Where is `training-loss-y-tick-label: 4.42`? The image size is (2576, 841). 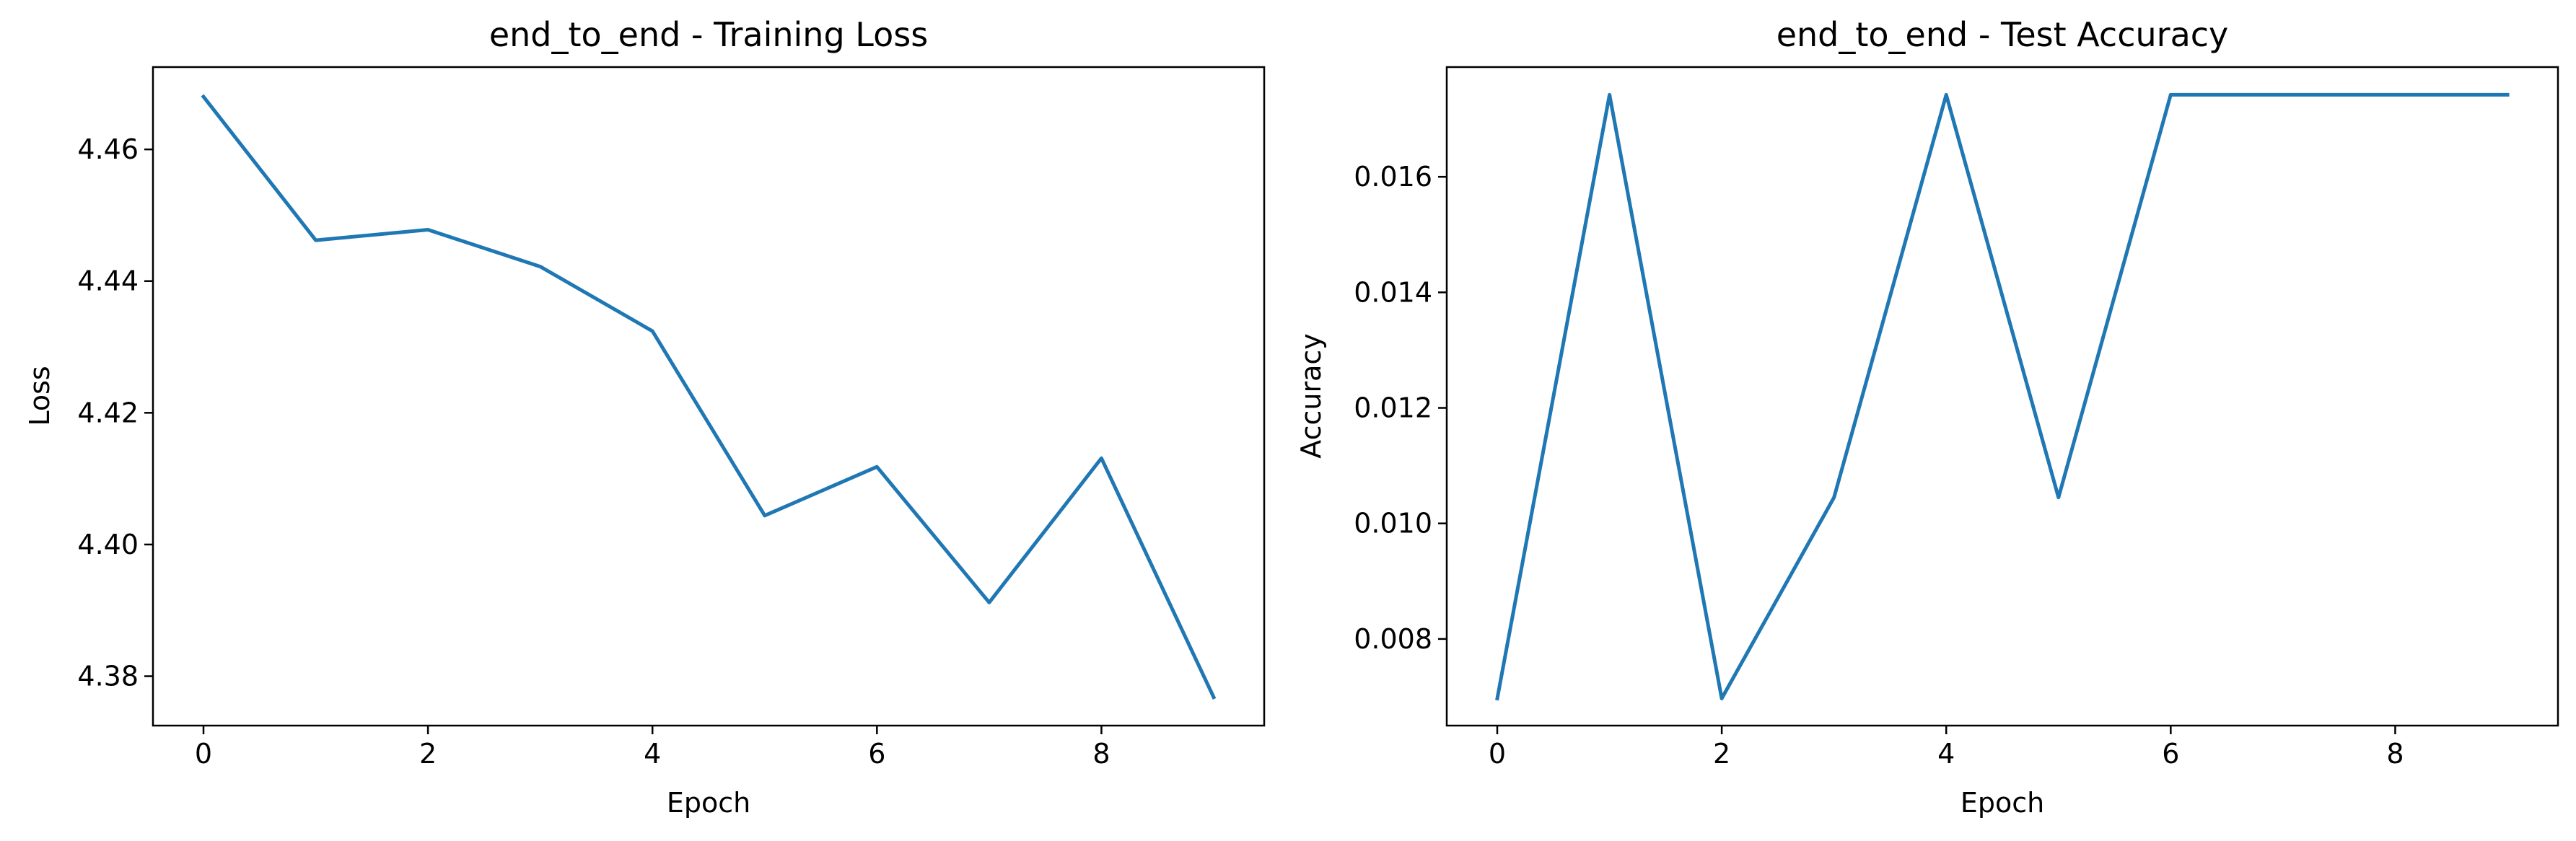
training-loss-y-tick-label: 4.42 is located at coordinates (108, 412).